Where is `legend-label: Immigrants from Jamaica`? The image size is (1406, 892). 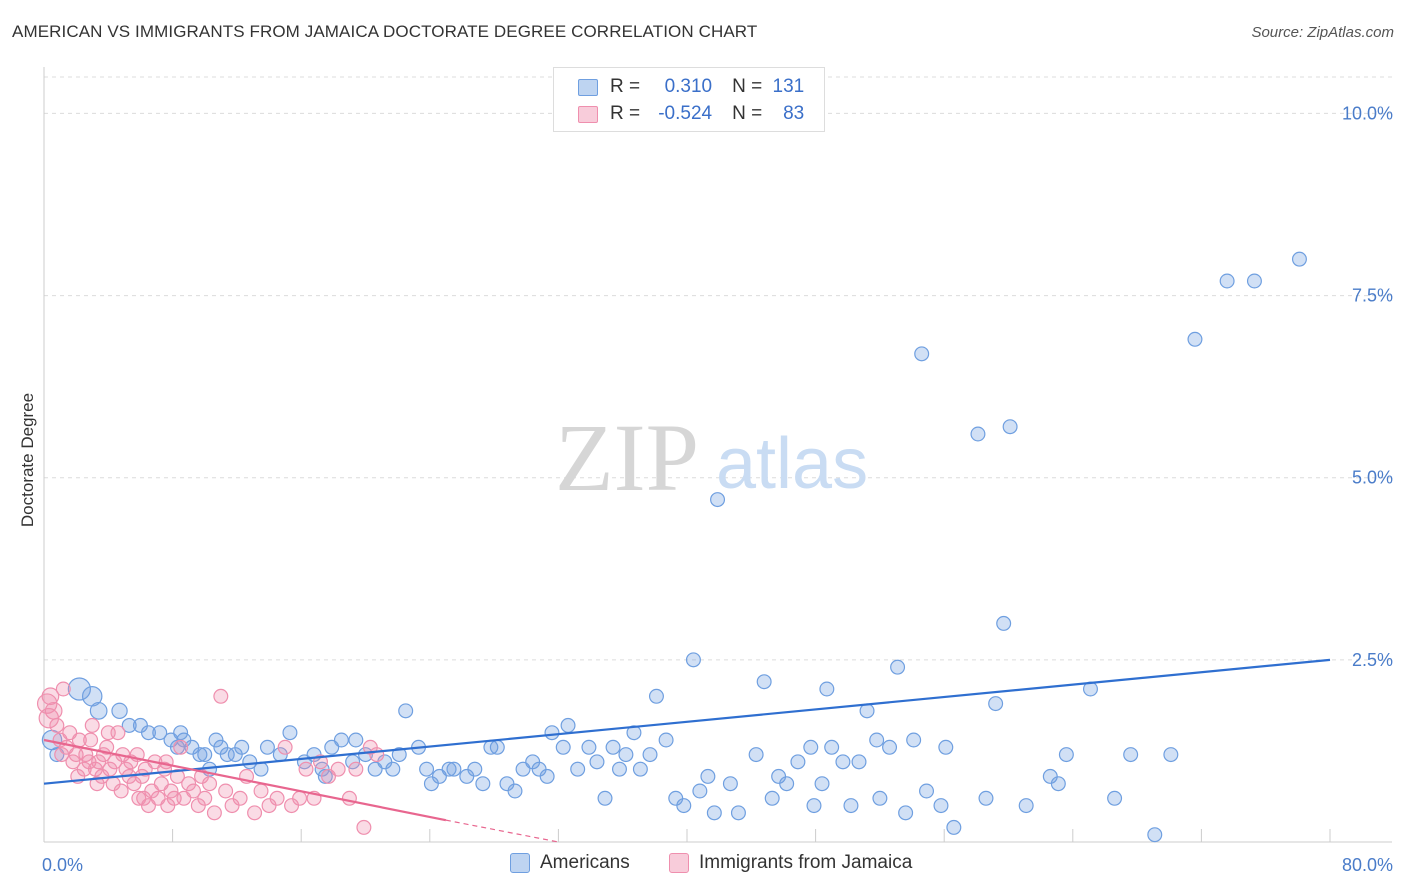 legend-label: Immigrants from Jamaica is located at coordinates (806, 862).